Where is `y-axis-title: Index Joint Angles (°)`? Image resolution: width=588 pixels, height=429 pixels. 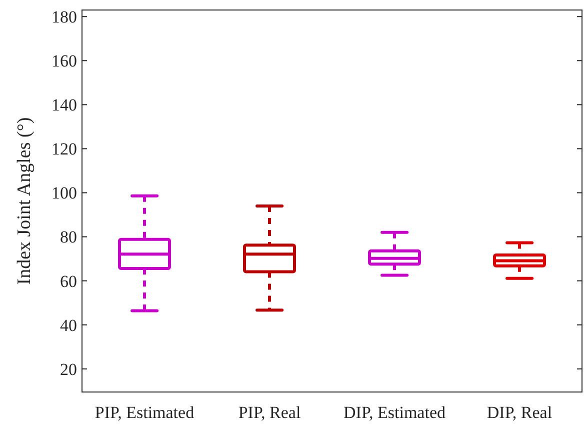
y-axis-title: Index Joint Angles (°) is located at coordinates (24, 201).